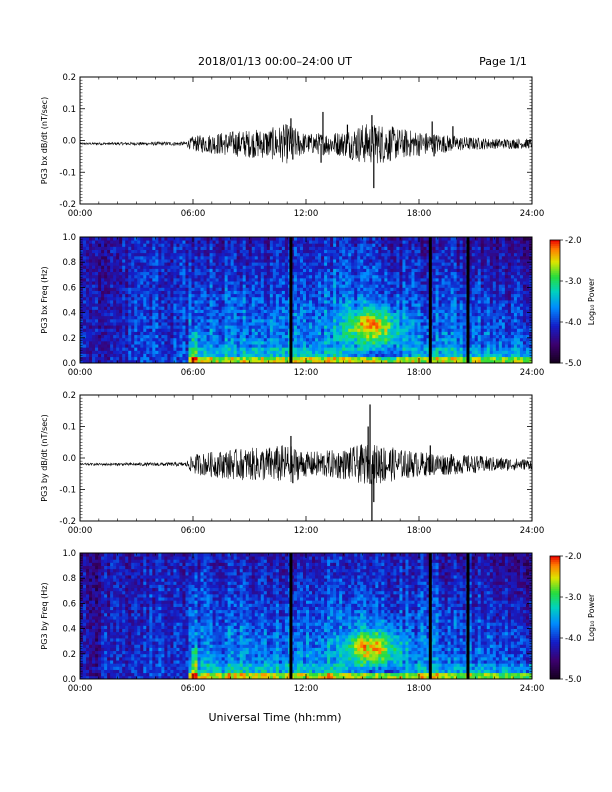 The width and height of the screenshot is (612, 792). I want to click on y-axis-label: PG3 by dB/dt (nT/sec), so click(44, 457).